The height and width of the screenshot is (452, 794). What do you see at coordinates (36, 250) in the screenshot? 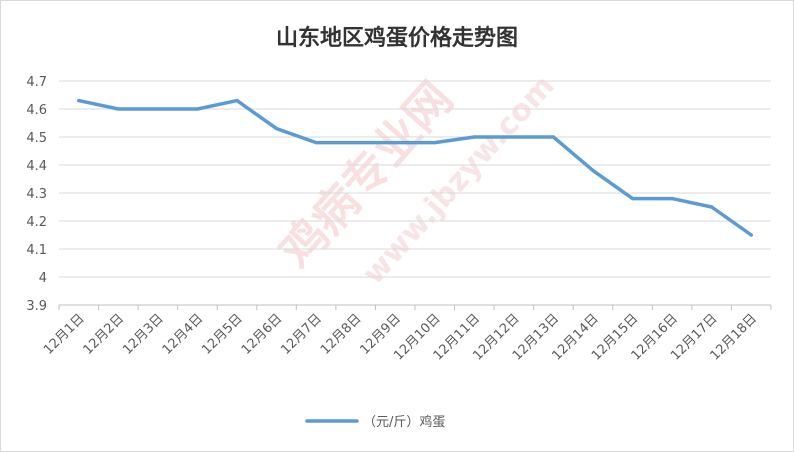
I see `y-tick-label: 4.1` at bounding box center [36, 250].